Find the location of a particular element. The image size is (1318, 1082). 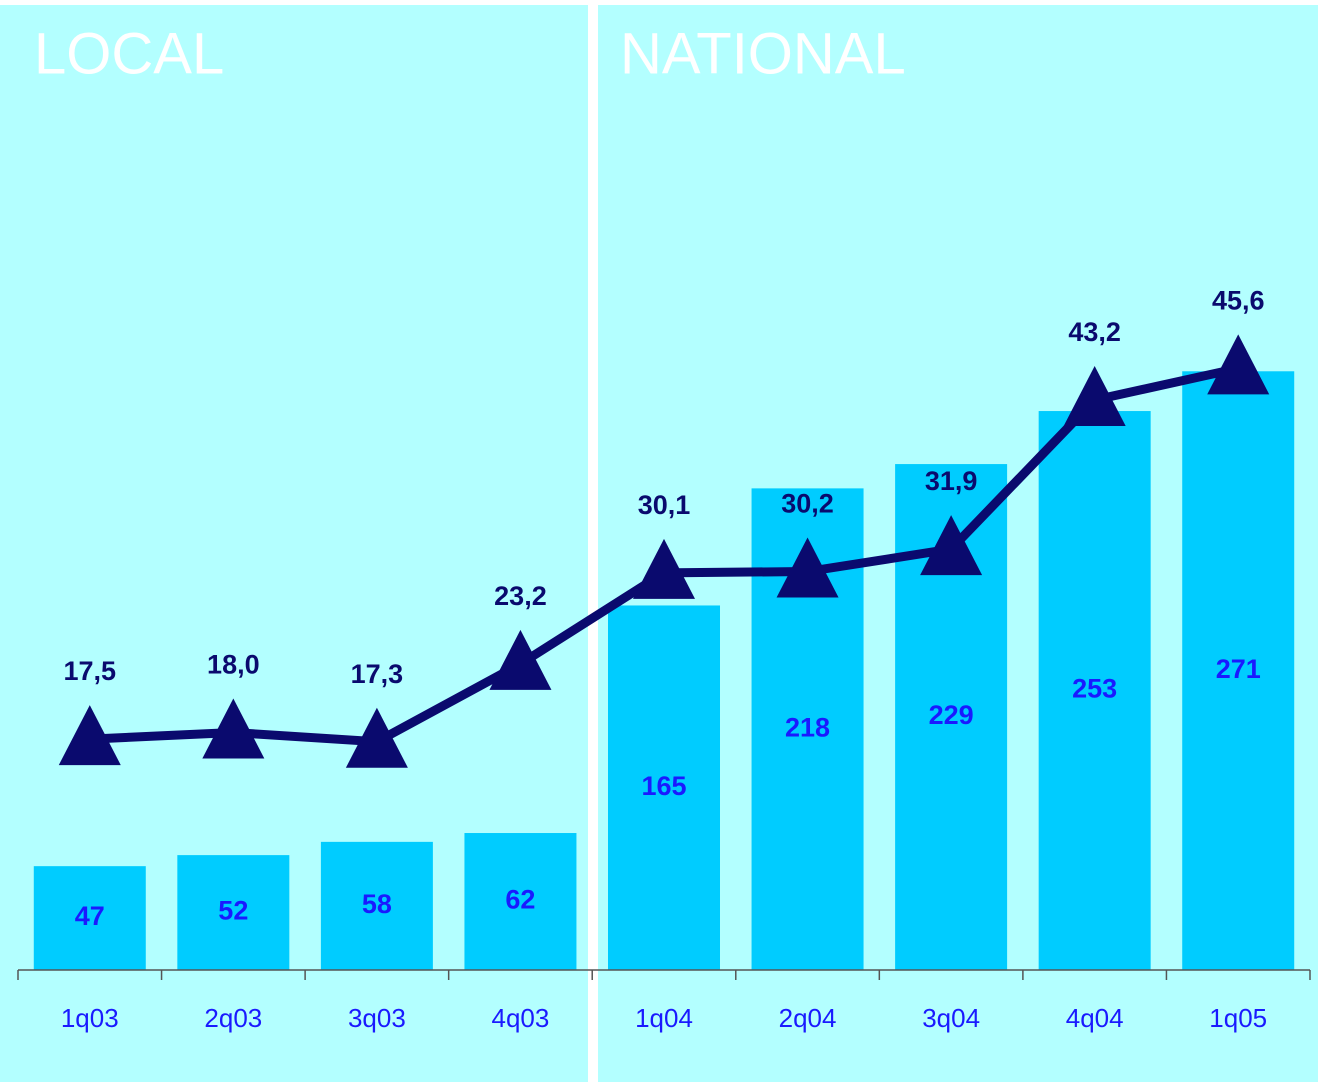

line-value-label: 18,0 is located at coordinates (233, 665).